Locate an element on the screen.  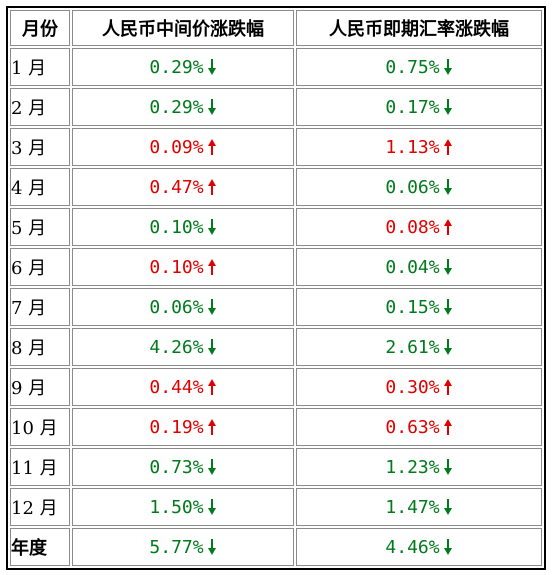
mid-change-cell: 5.77% is located at coordinates (183, 547).